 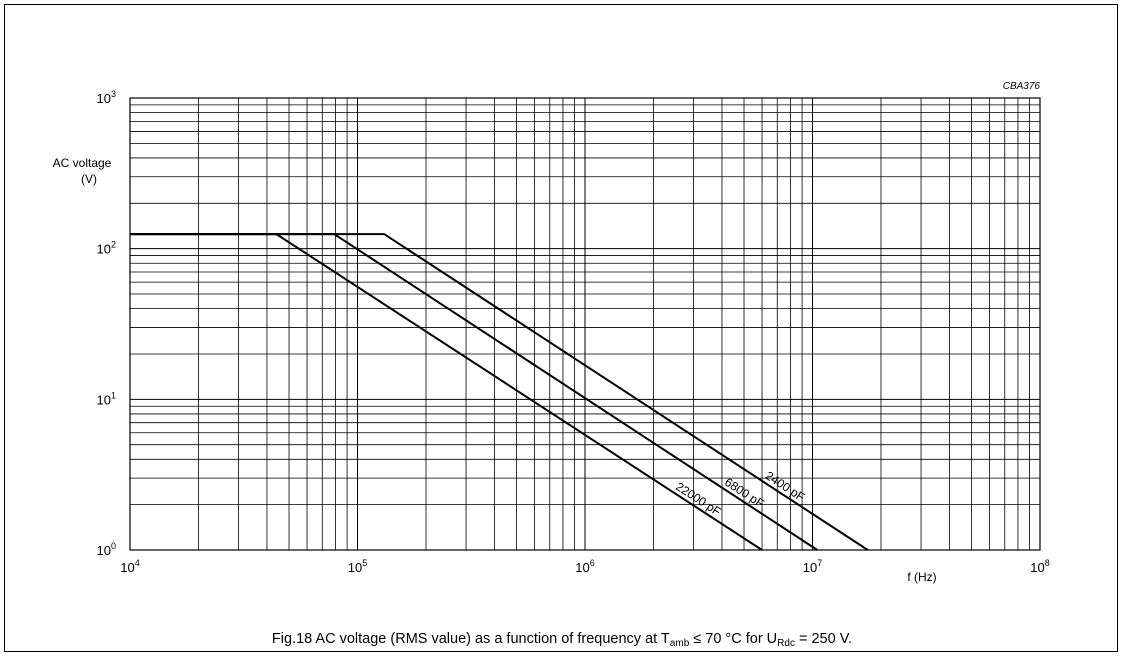 What do you see at coordinates (89, 179) in the screenshot?
I see `y-axis-label-line-2: (V)` at bounding box center [89, 179].